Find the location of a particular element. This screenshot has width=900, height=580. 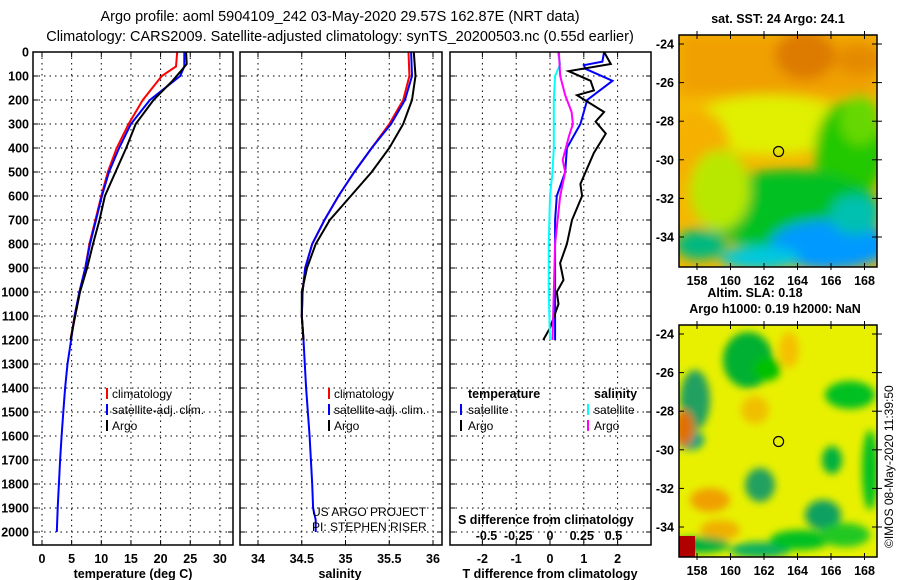

depth-tick-label: 0 is located at coordinates (25, 53).